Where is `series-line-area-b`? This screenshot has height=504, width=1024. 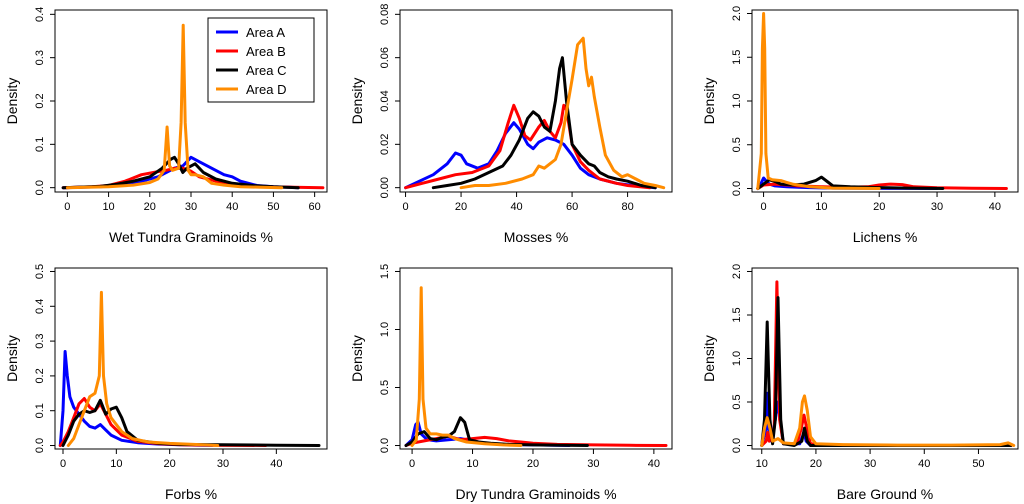 series-line-area-b is located at coordinates (163, 422).